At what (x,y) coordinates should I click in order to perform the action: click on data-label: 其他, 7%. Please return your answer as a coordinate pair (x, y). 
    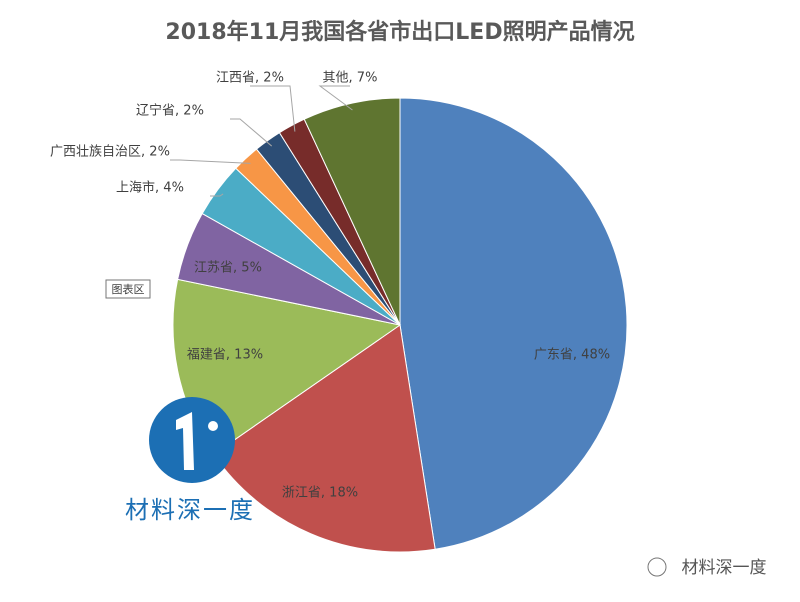
    Looking at the image, I should click on (350, 78).